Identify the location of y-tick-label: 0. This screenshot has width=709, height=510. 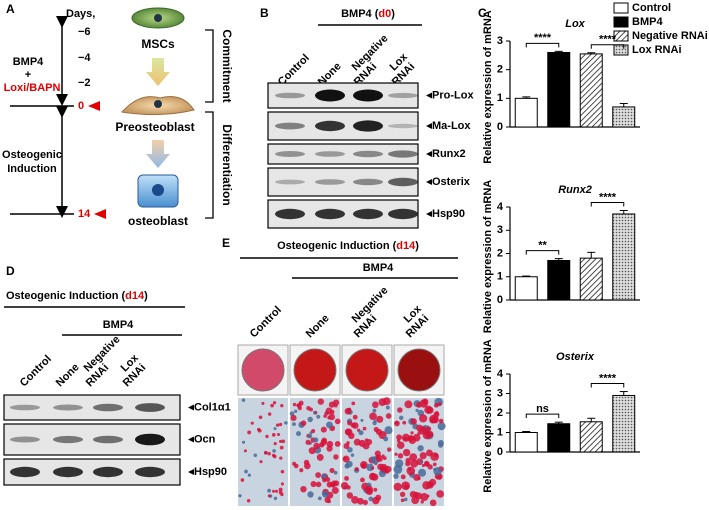
(500, 452).